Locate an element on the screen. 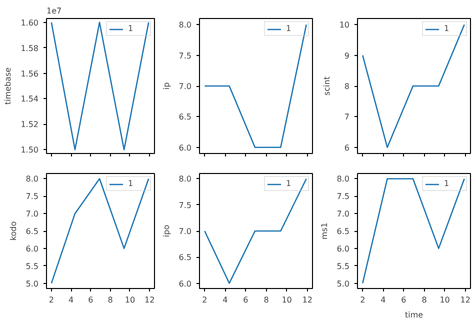 This screenshot has height=323, width=474. y-axis-title: timebase is located at coordinates (8, 86).